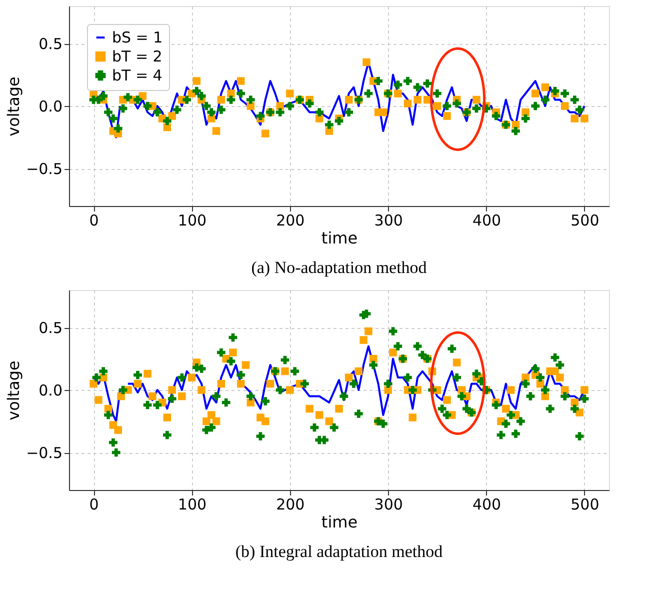  I want to click on legend-label: bT = 2, so click(137, 57).